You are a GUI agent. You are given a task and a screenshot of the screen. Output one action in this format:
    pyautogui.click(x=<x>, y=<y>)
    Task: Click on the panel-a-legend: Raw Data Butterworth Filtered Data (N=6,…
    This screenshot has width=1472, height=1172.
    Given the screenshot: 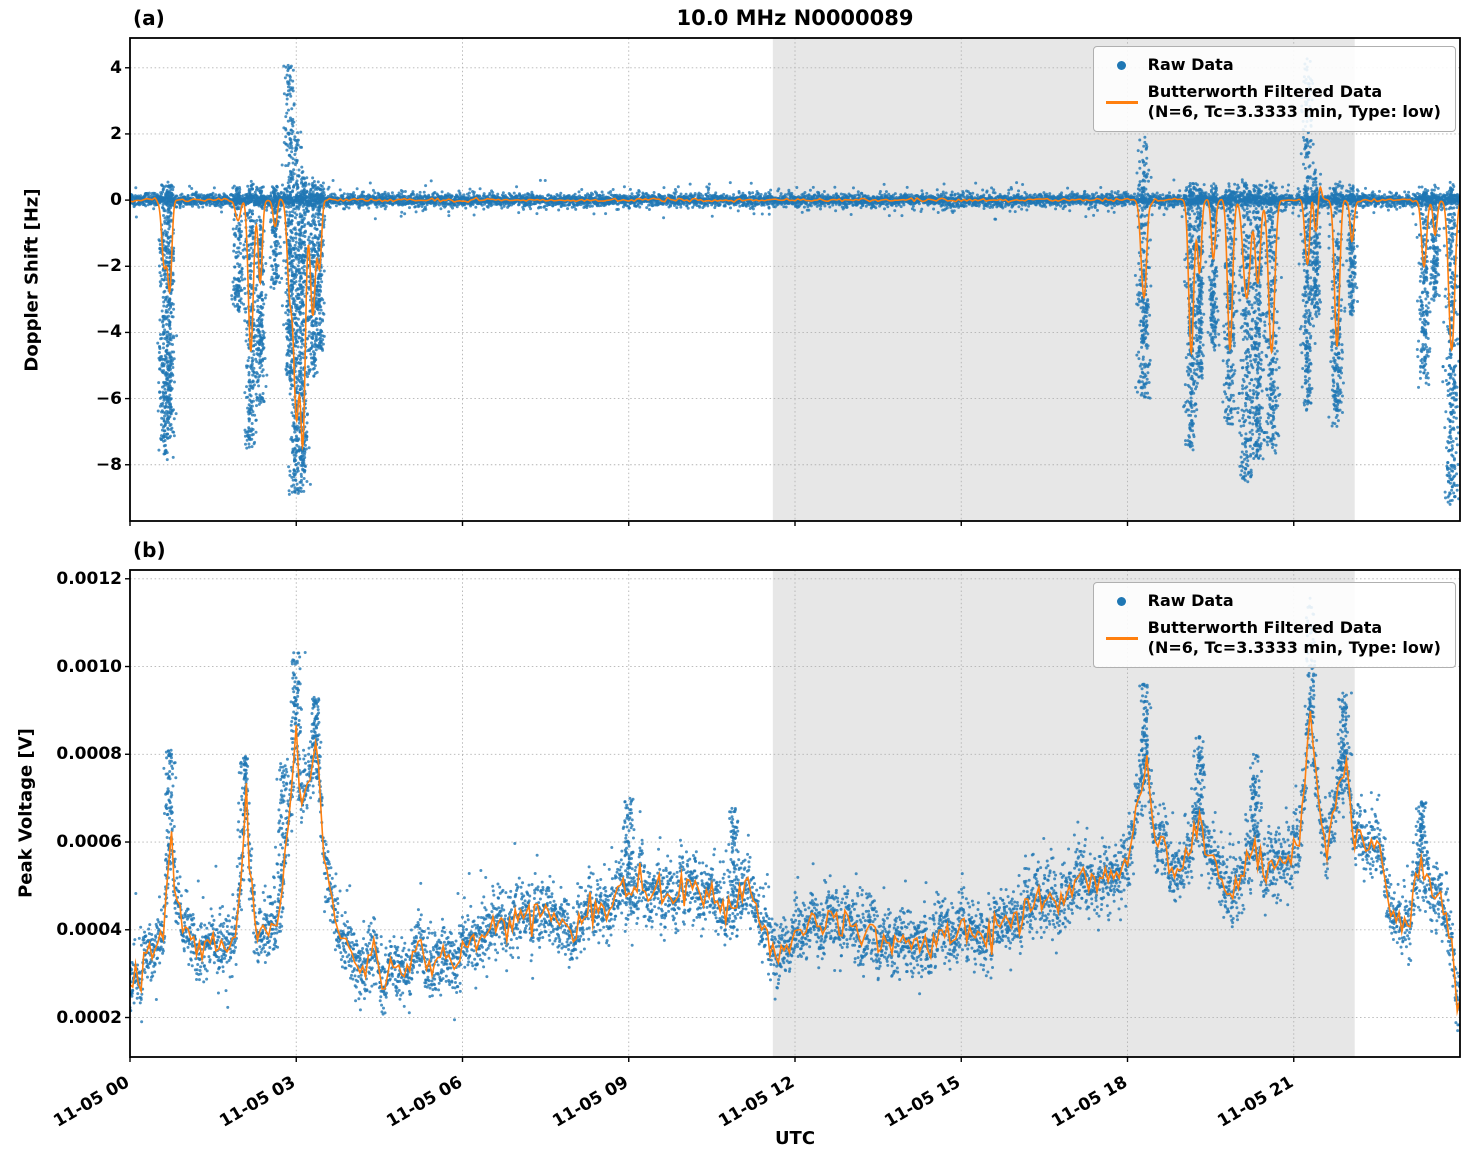 What is the action you would take?
    pyautogui.click(x=1274, y=89)
    